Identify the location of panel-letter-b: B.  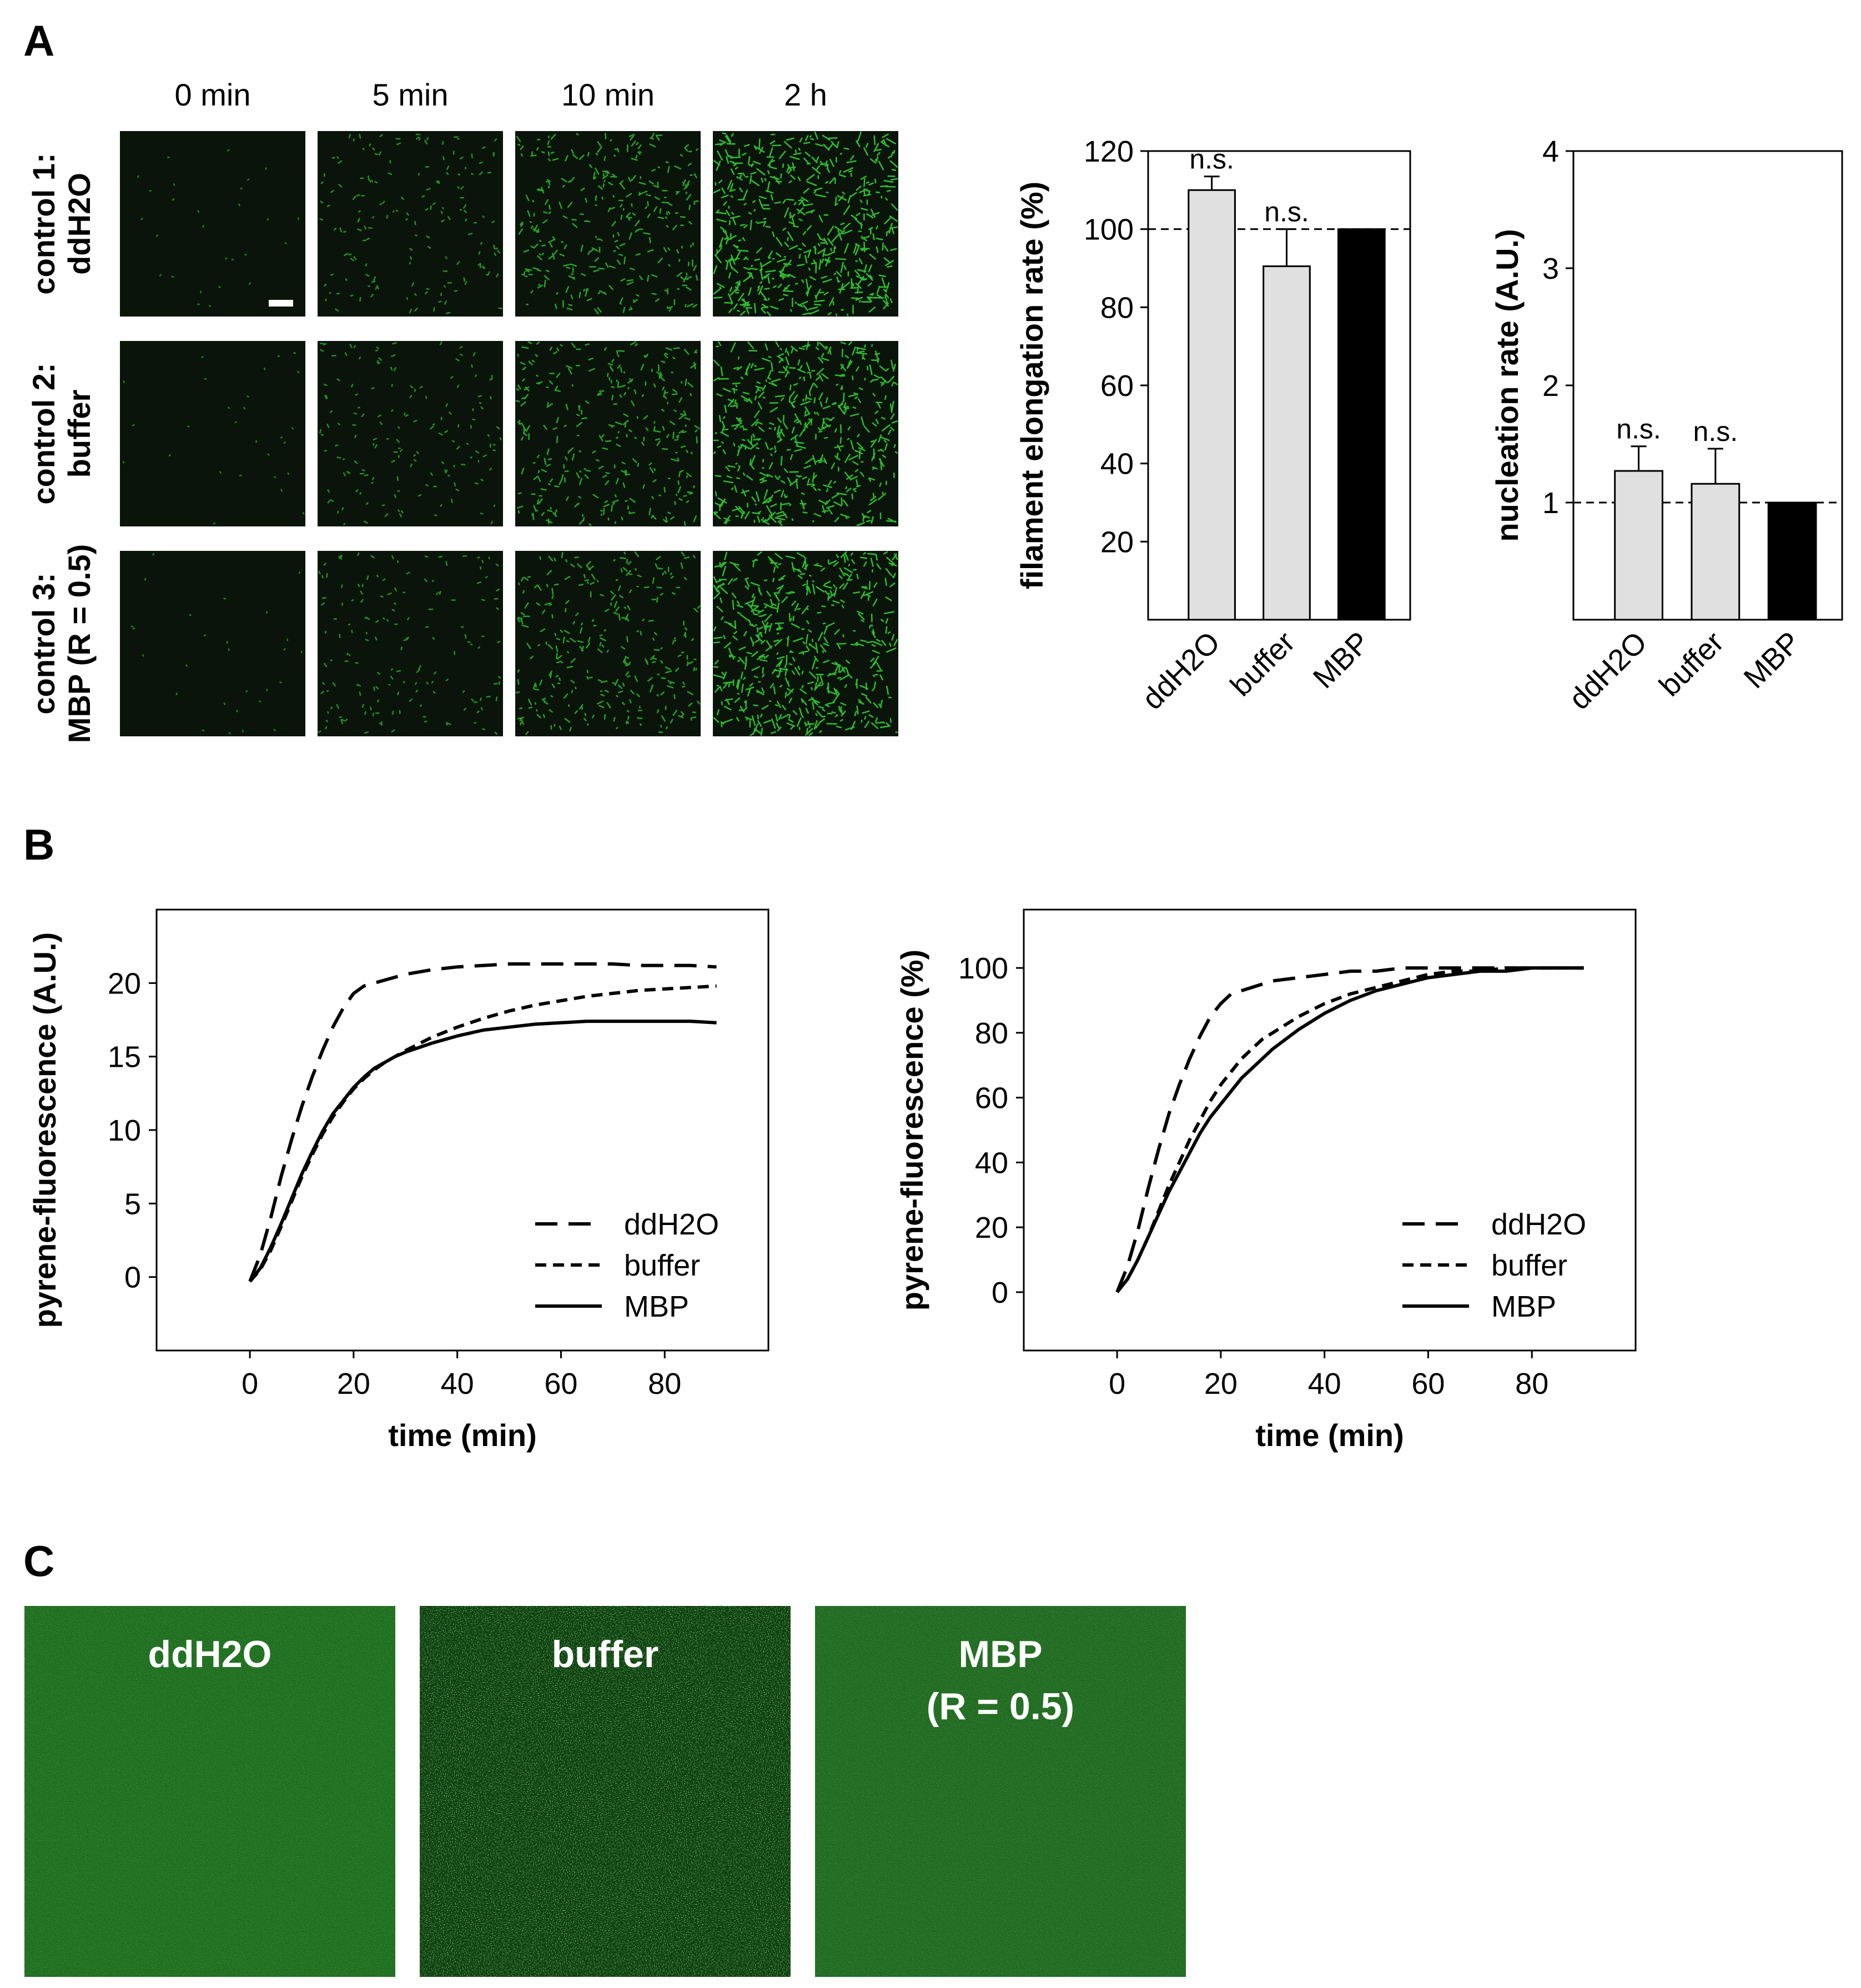
(38, 844).